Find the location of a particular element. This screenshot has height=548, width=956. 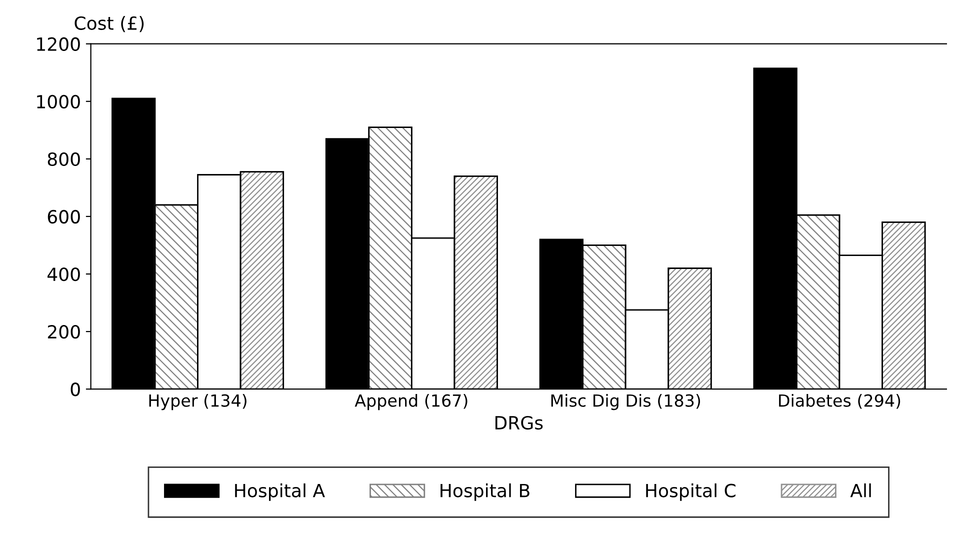

y-tick-label: 800 is located at coordinates (64, 159).